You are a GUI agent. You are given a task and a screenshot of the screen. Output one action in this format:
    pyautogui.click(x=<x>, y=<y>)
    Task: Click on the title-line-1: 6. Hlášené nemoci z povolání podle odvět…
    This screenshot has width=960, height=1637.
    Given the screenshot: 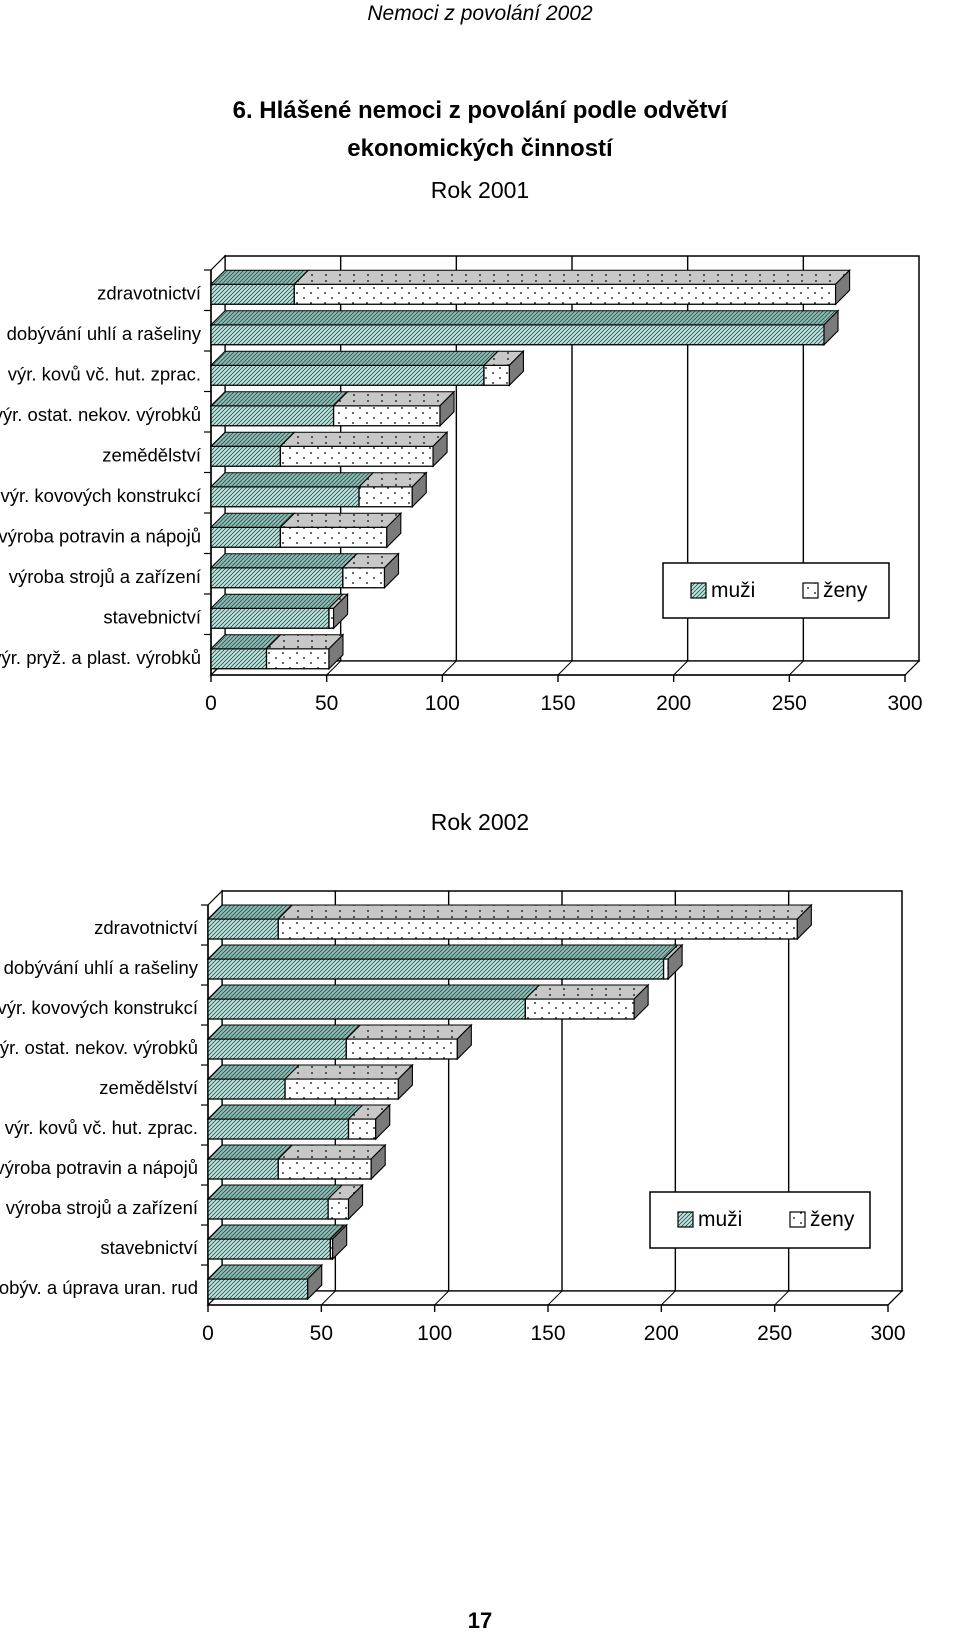 What is the action you would take?
    pyautogui.click(x=480, y=110)
    